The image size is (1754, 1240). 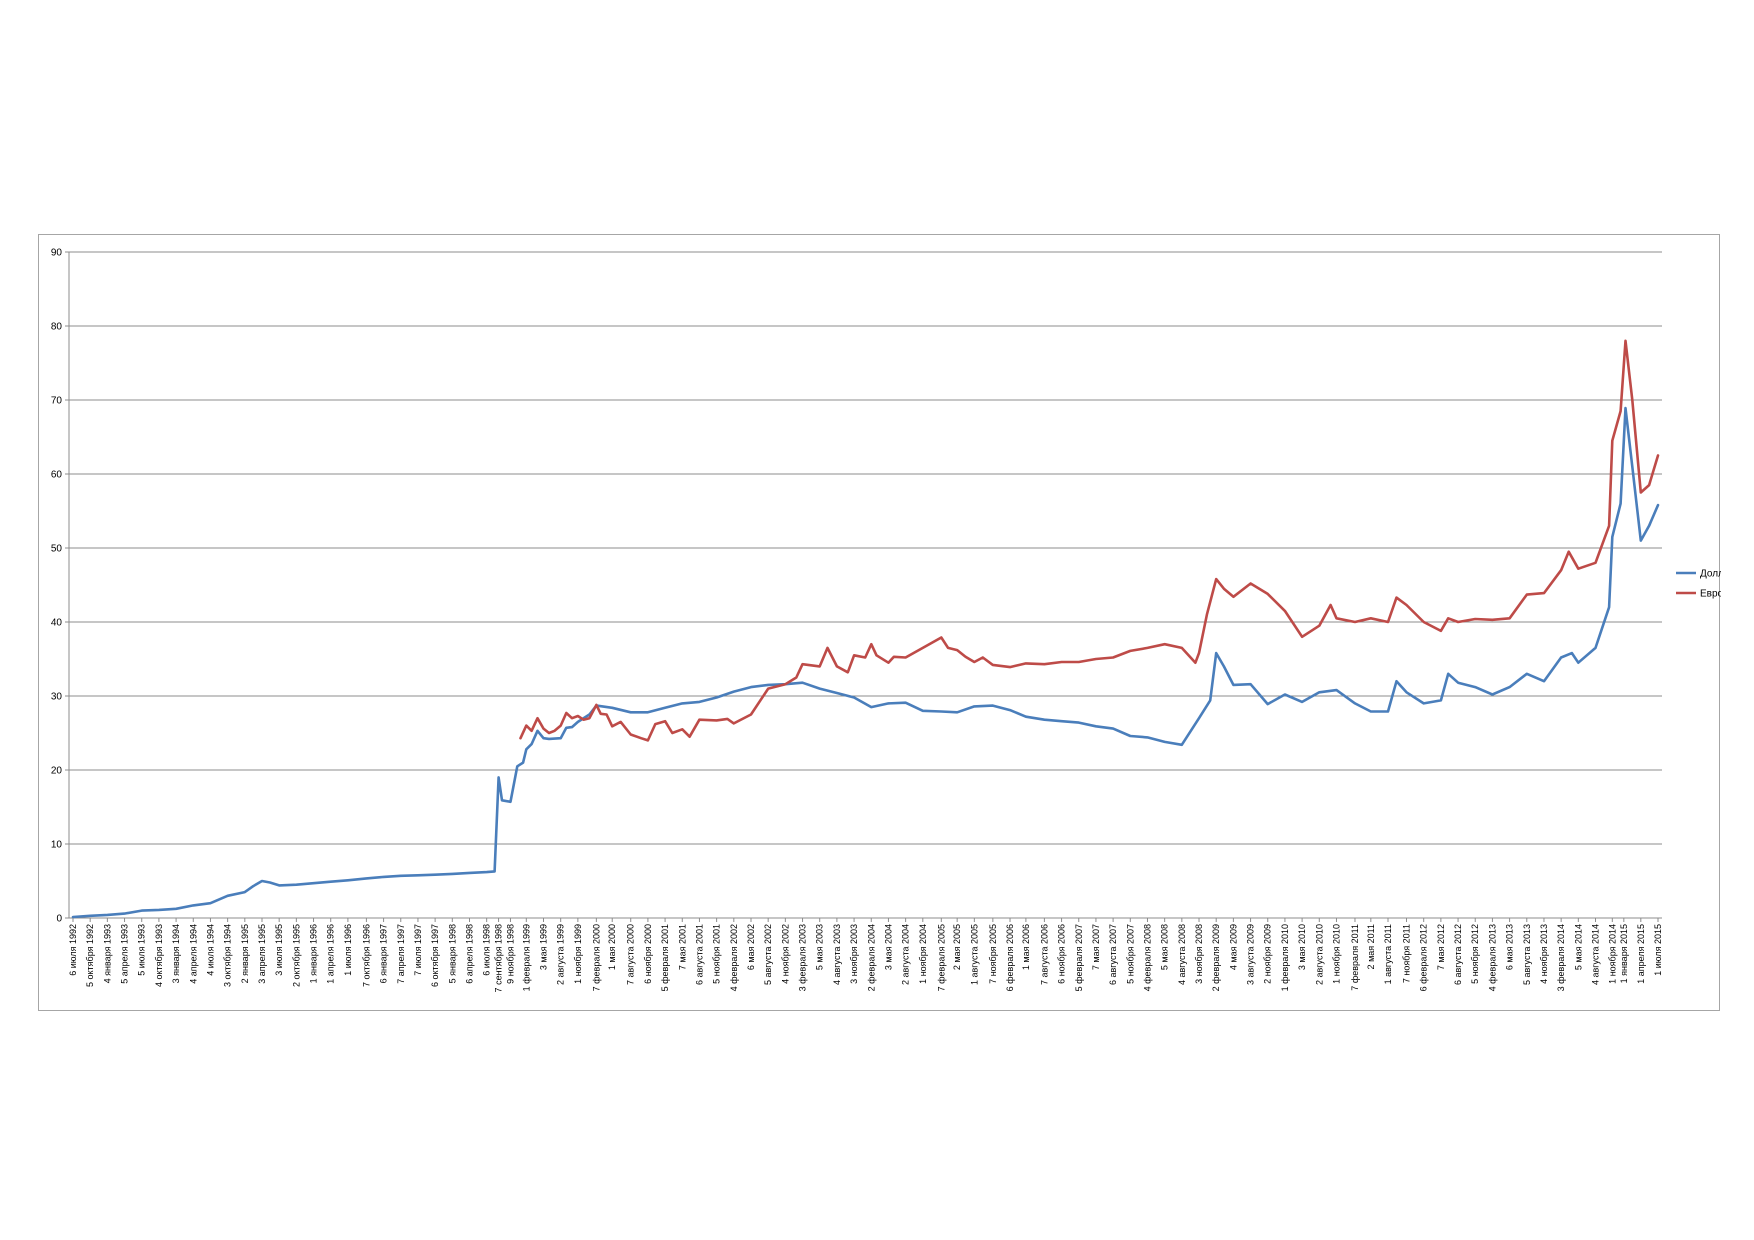 I want to click on x-tick-label: 1 июля 1996, so click(x=348, y=950).